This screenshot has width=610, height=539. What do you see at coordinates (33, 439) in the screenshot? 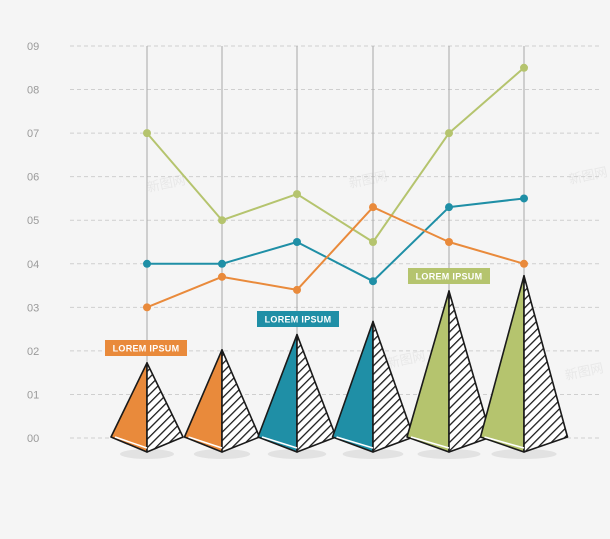
I see `y-tick-label: 00` at bounding box center [33, 439].